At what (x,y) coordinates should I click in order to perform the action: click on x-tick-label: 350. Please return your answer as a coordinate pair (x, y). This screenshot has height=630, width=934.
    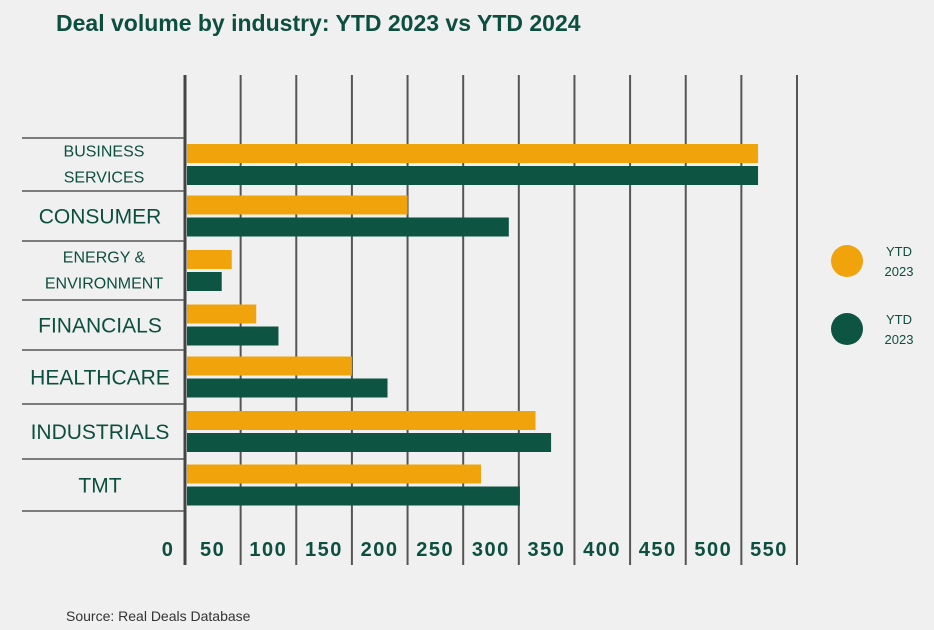
    Looking at the image, I should click on (547, 550).